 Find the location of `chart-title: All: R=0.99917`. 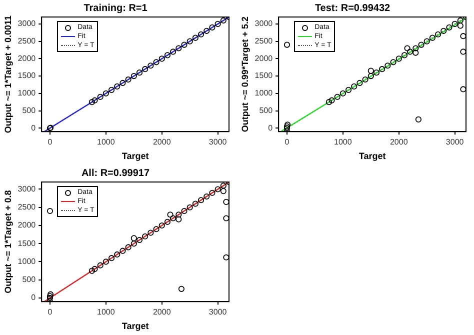

chart-title: All: R=0.99917 is located at coordinates (115, 173).